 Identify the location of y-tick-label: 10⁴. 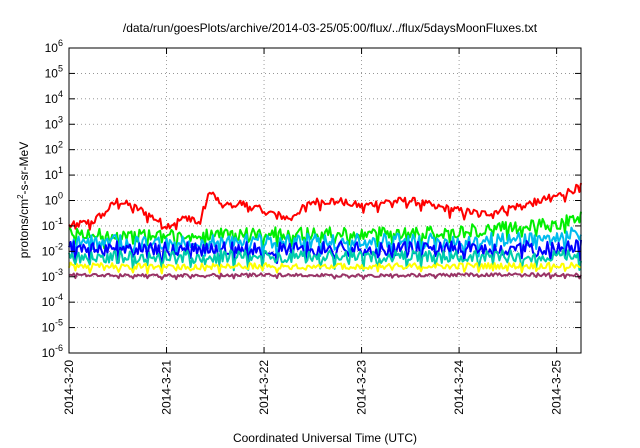
(54, 97).